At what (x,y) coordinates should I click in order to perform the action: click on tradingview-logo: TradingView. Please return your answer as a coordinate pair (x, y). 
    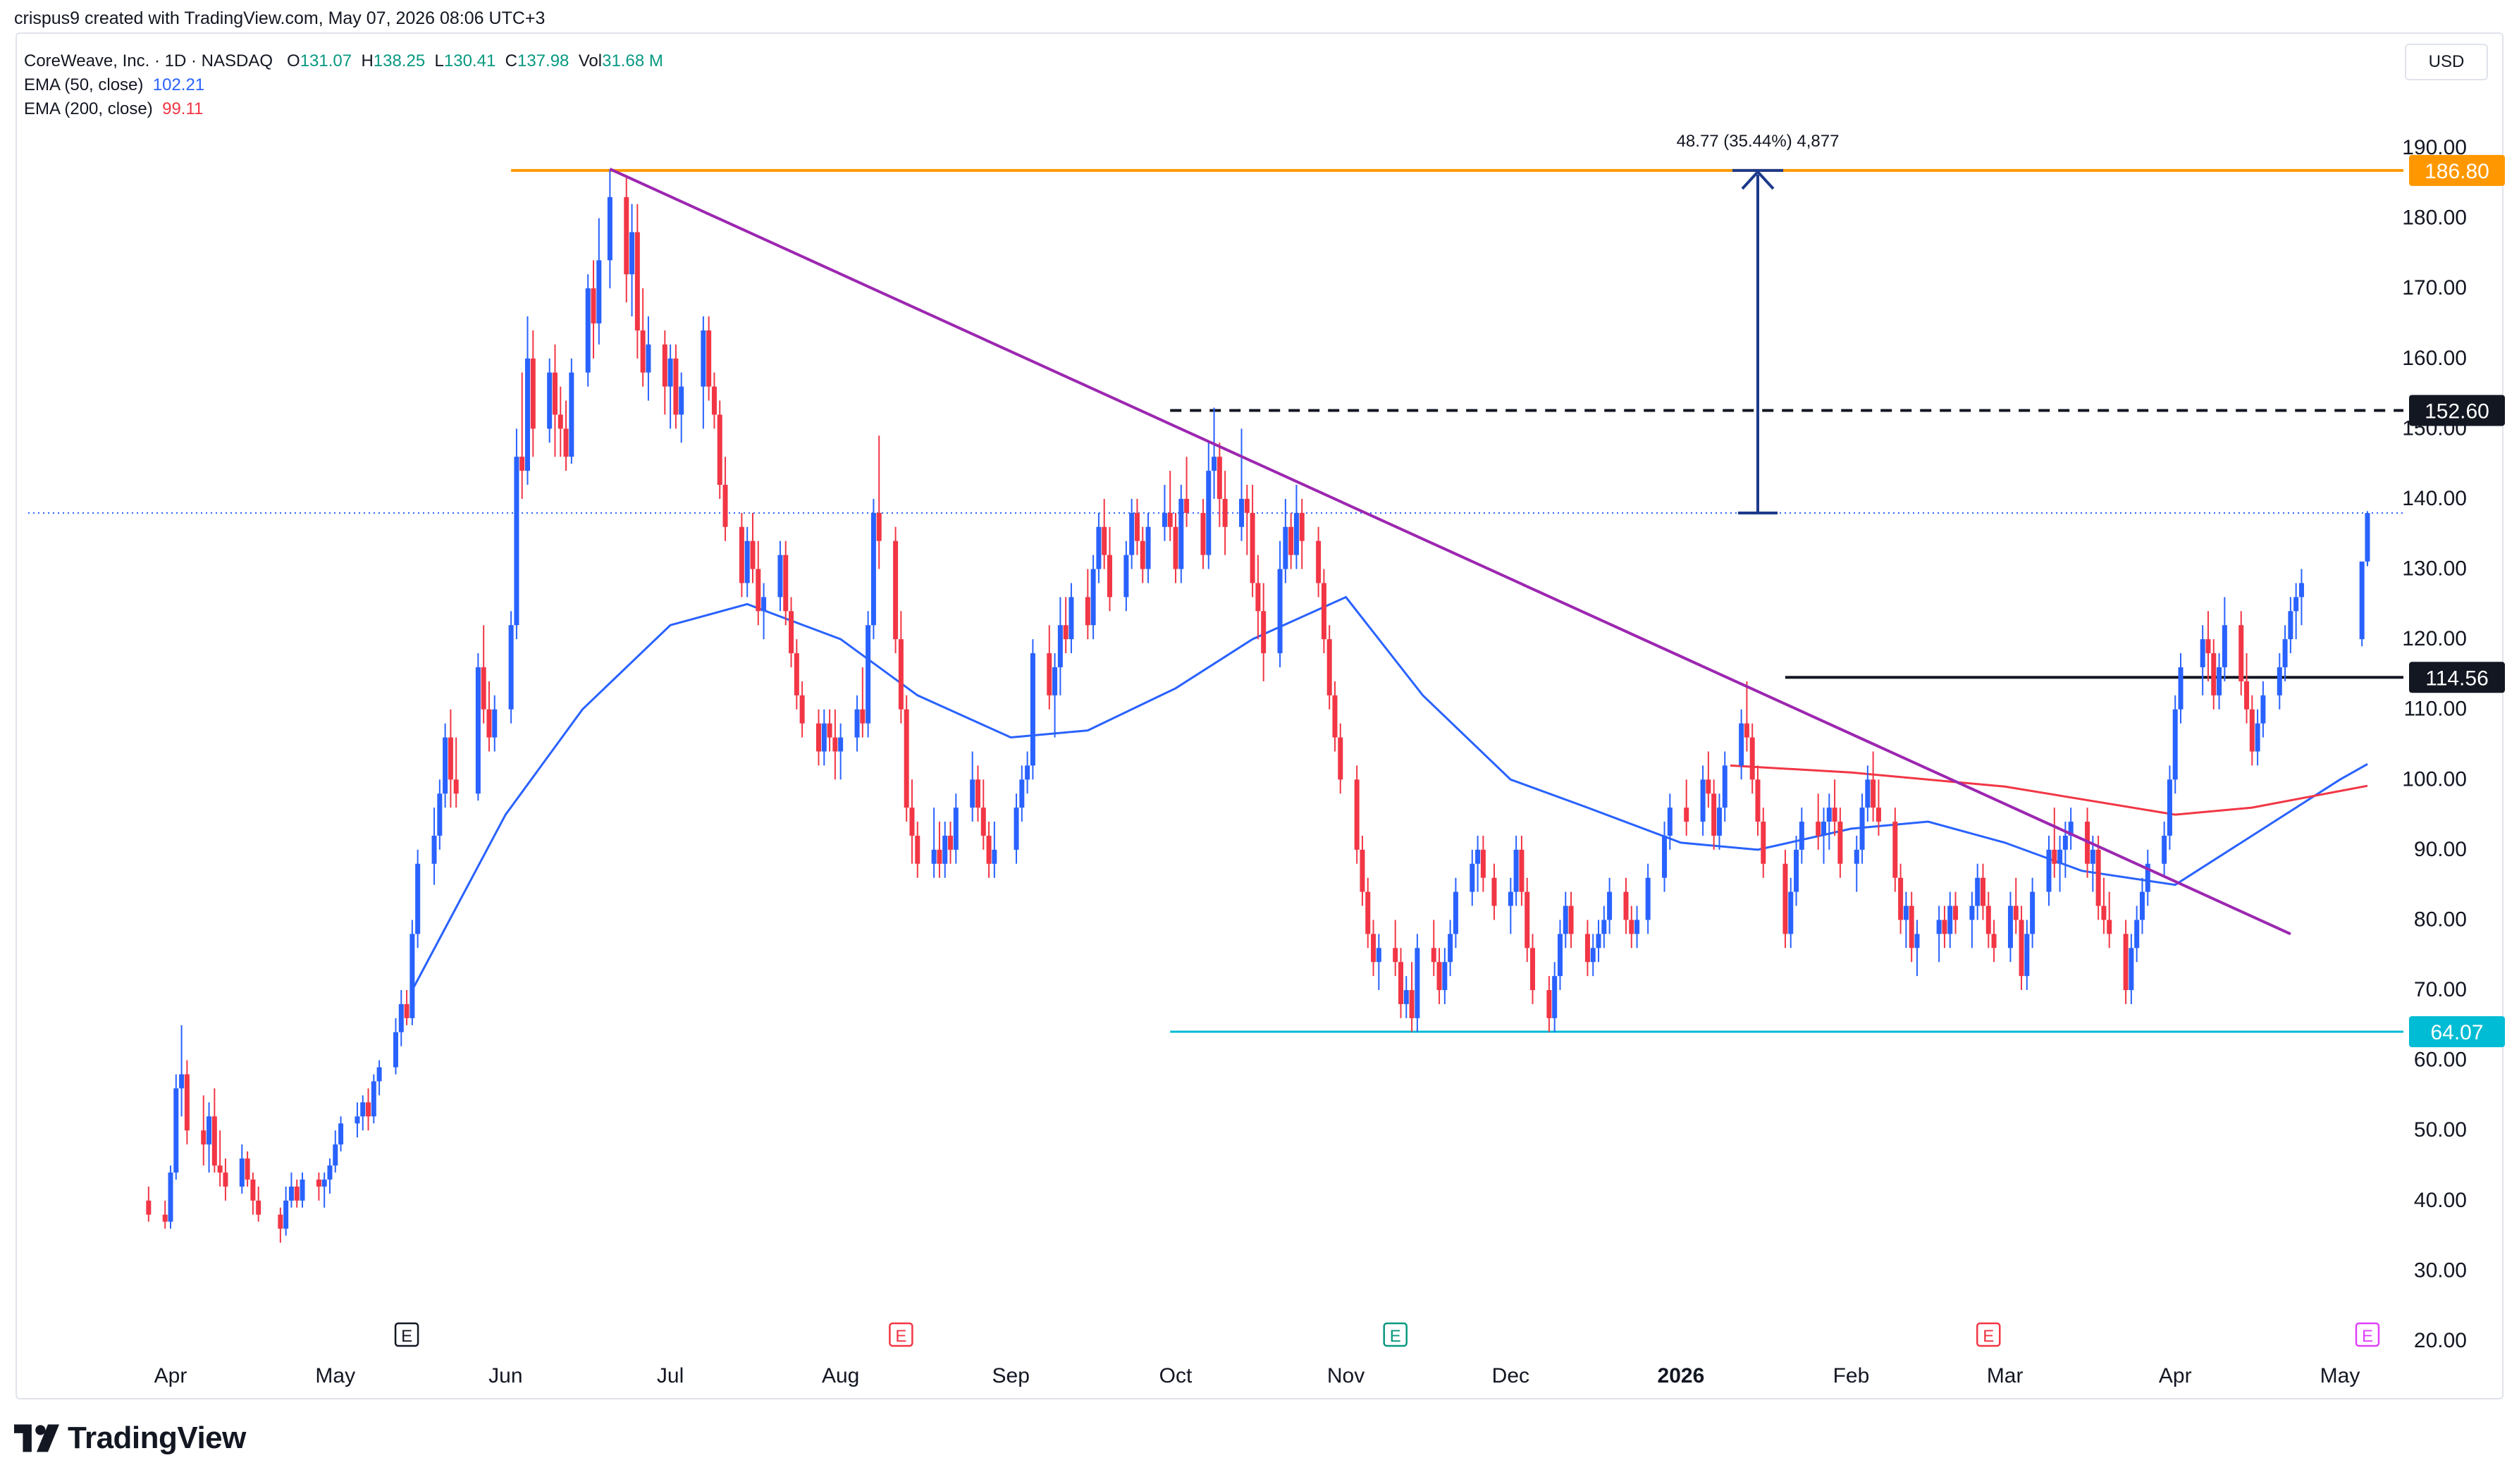
    Looking at the image, I should click on (130, 1438).